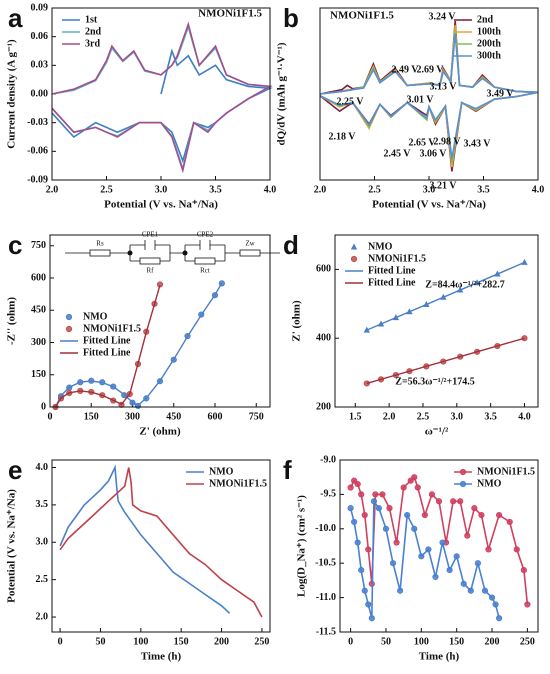 The image size is (550, 674). Describe the element at coordinates (42, 467) in the screenshot. I see `y-tick-label: 4.0` at that location.